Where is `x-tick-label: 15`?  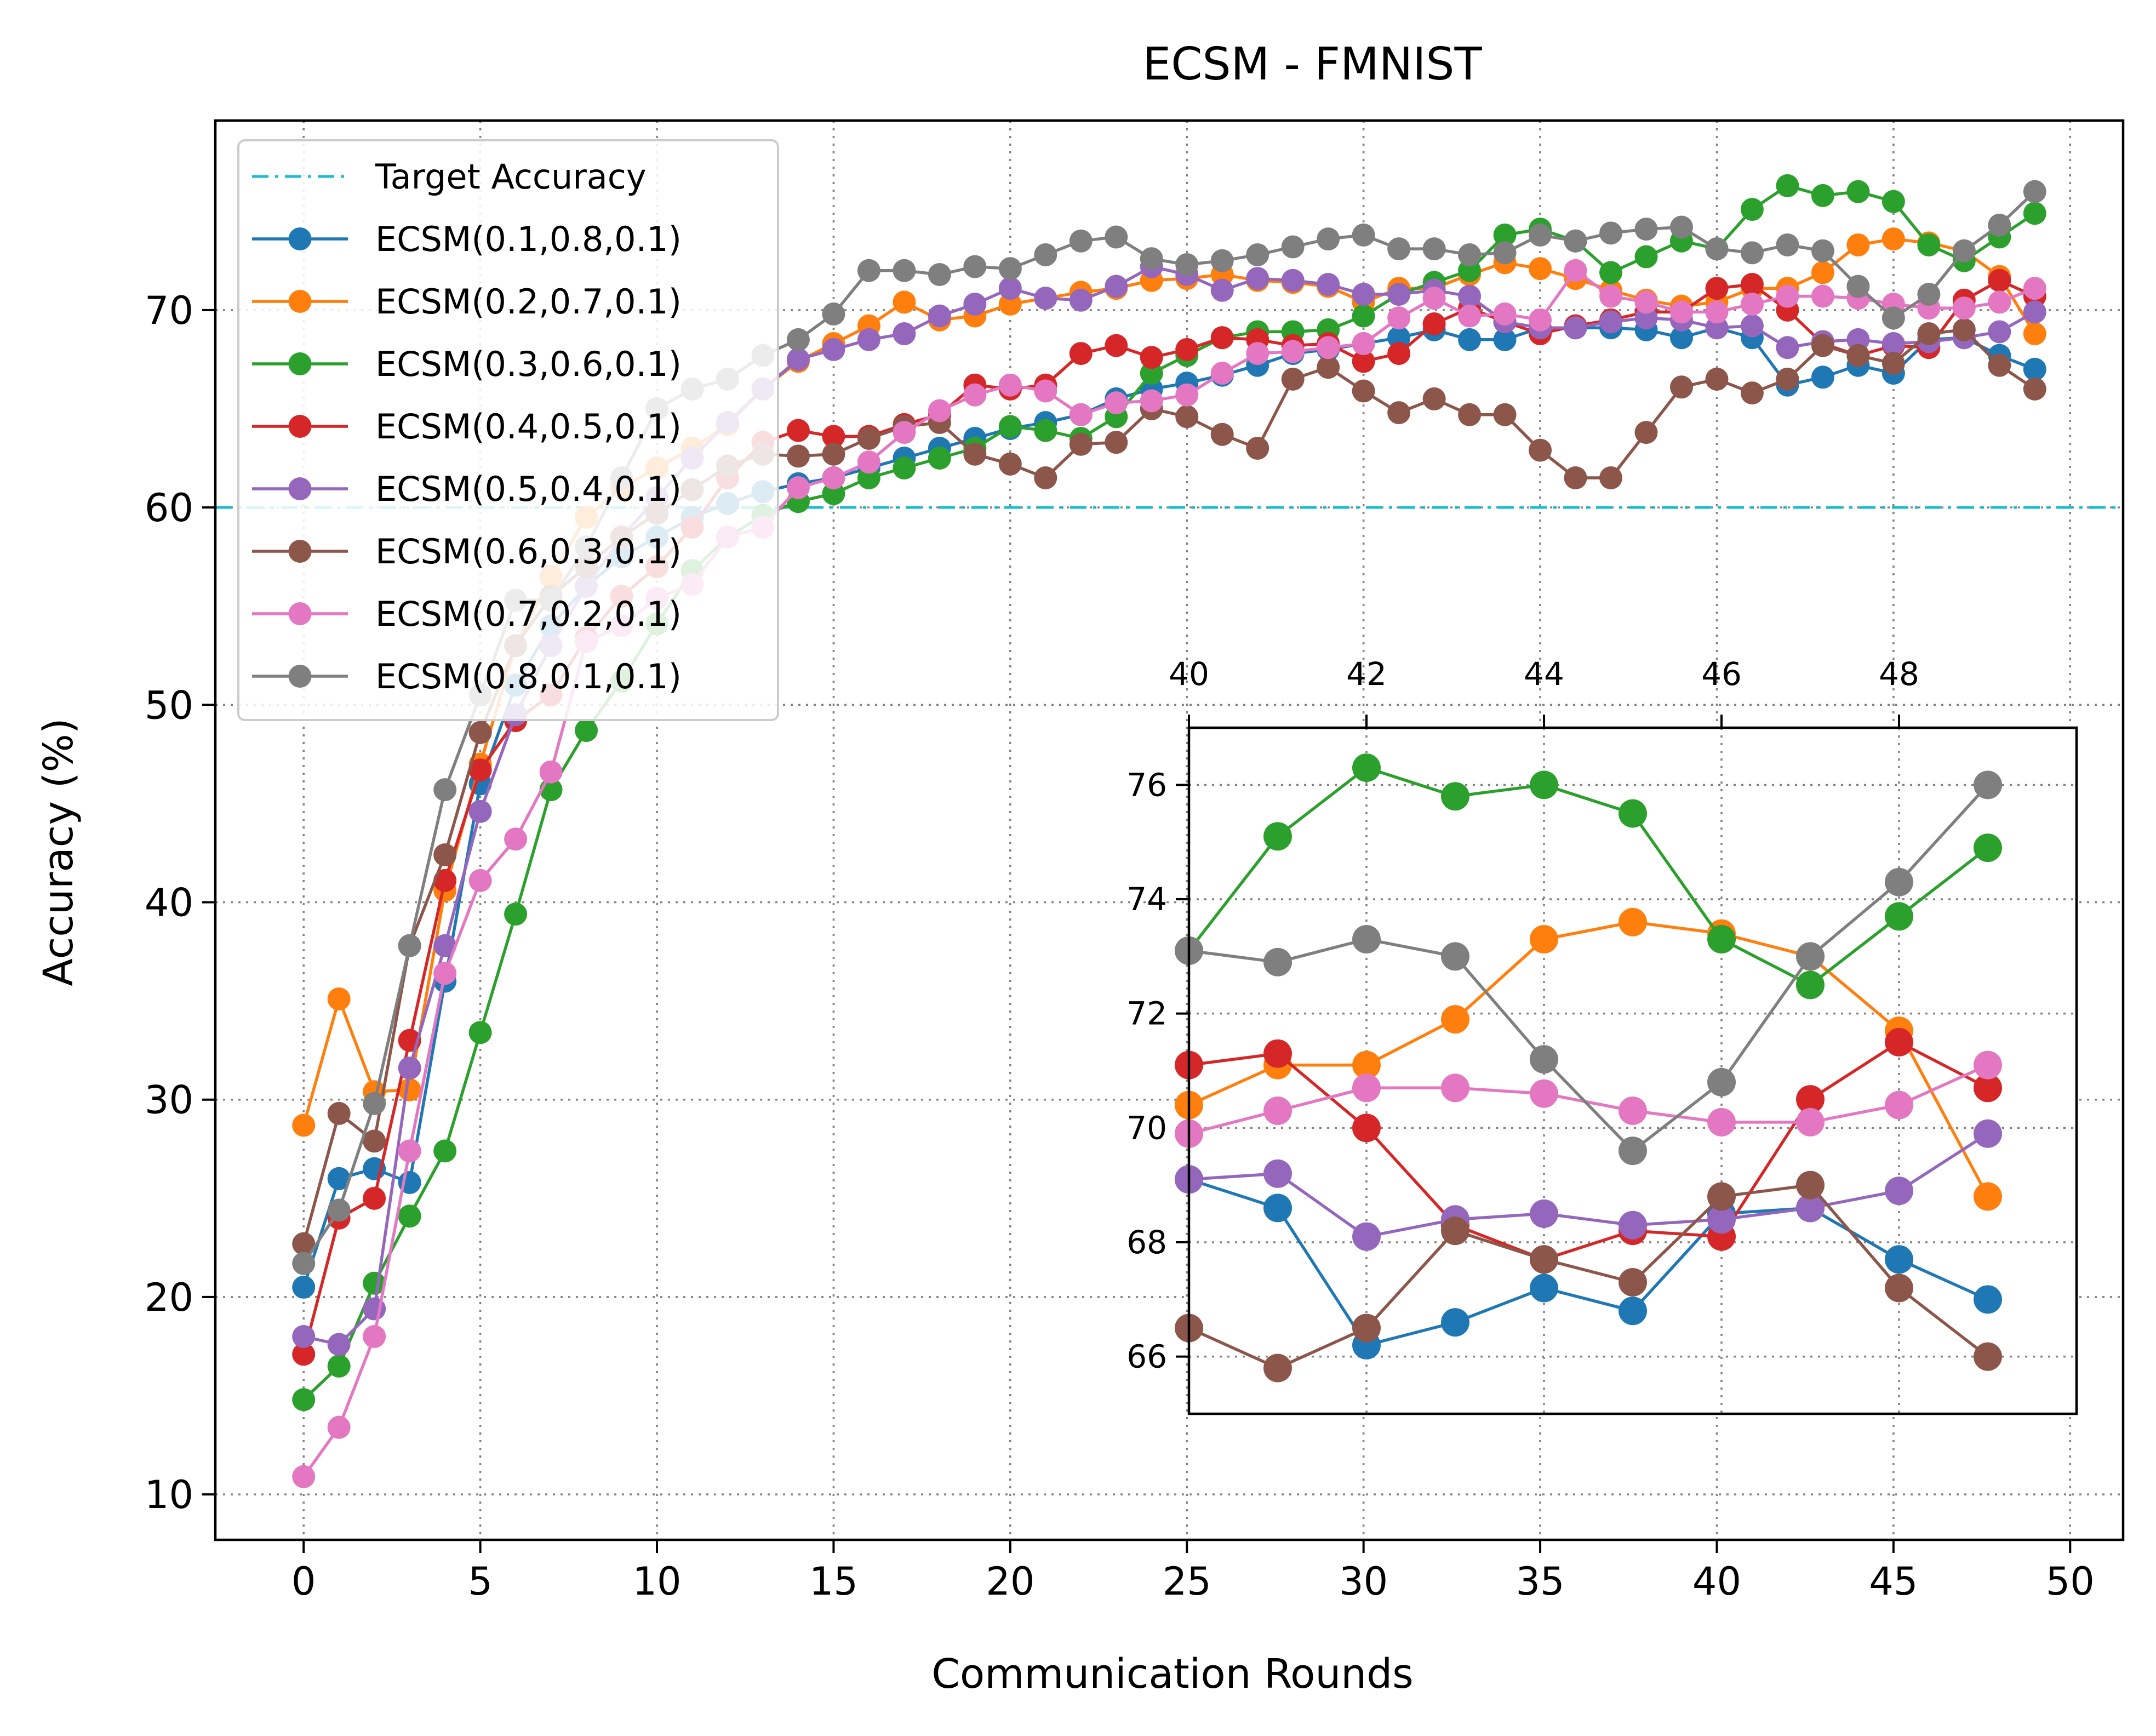 x-tick-label: 15 is located at coordinates (833, 1582).